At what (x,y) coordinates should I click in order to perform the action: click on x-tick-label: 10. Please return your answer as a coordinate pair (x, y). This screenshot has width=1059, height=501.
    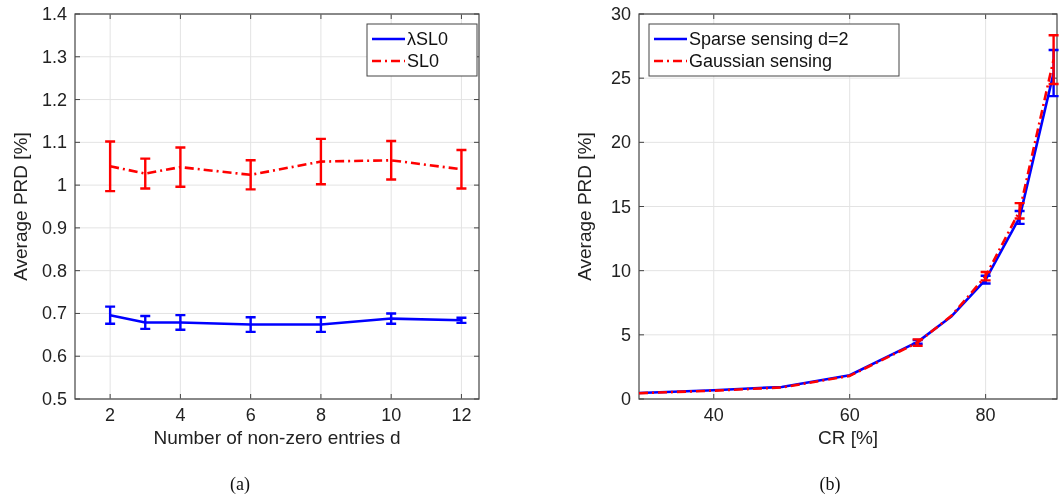
    Looking at the image, I should click on (391, 415).